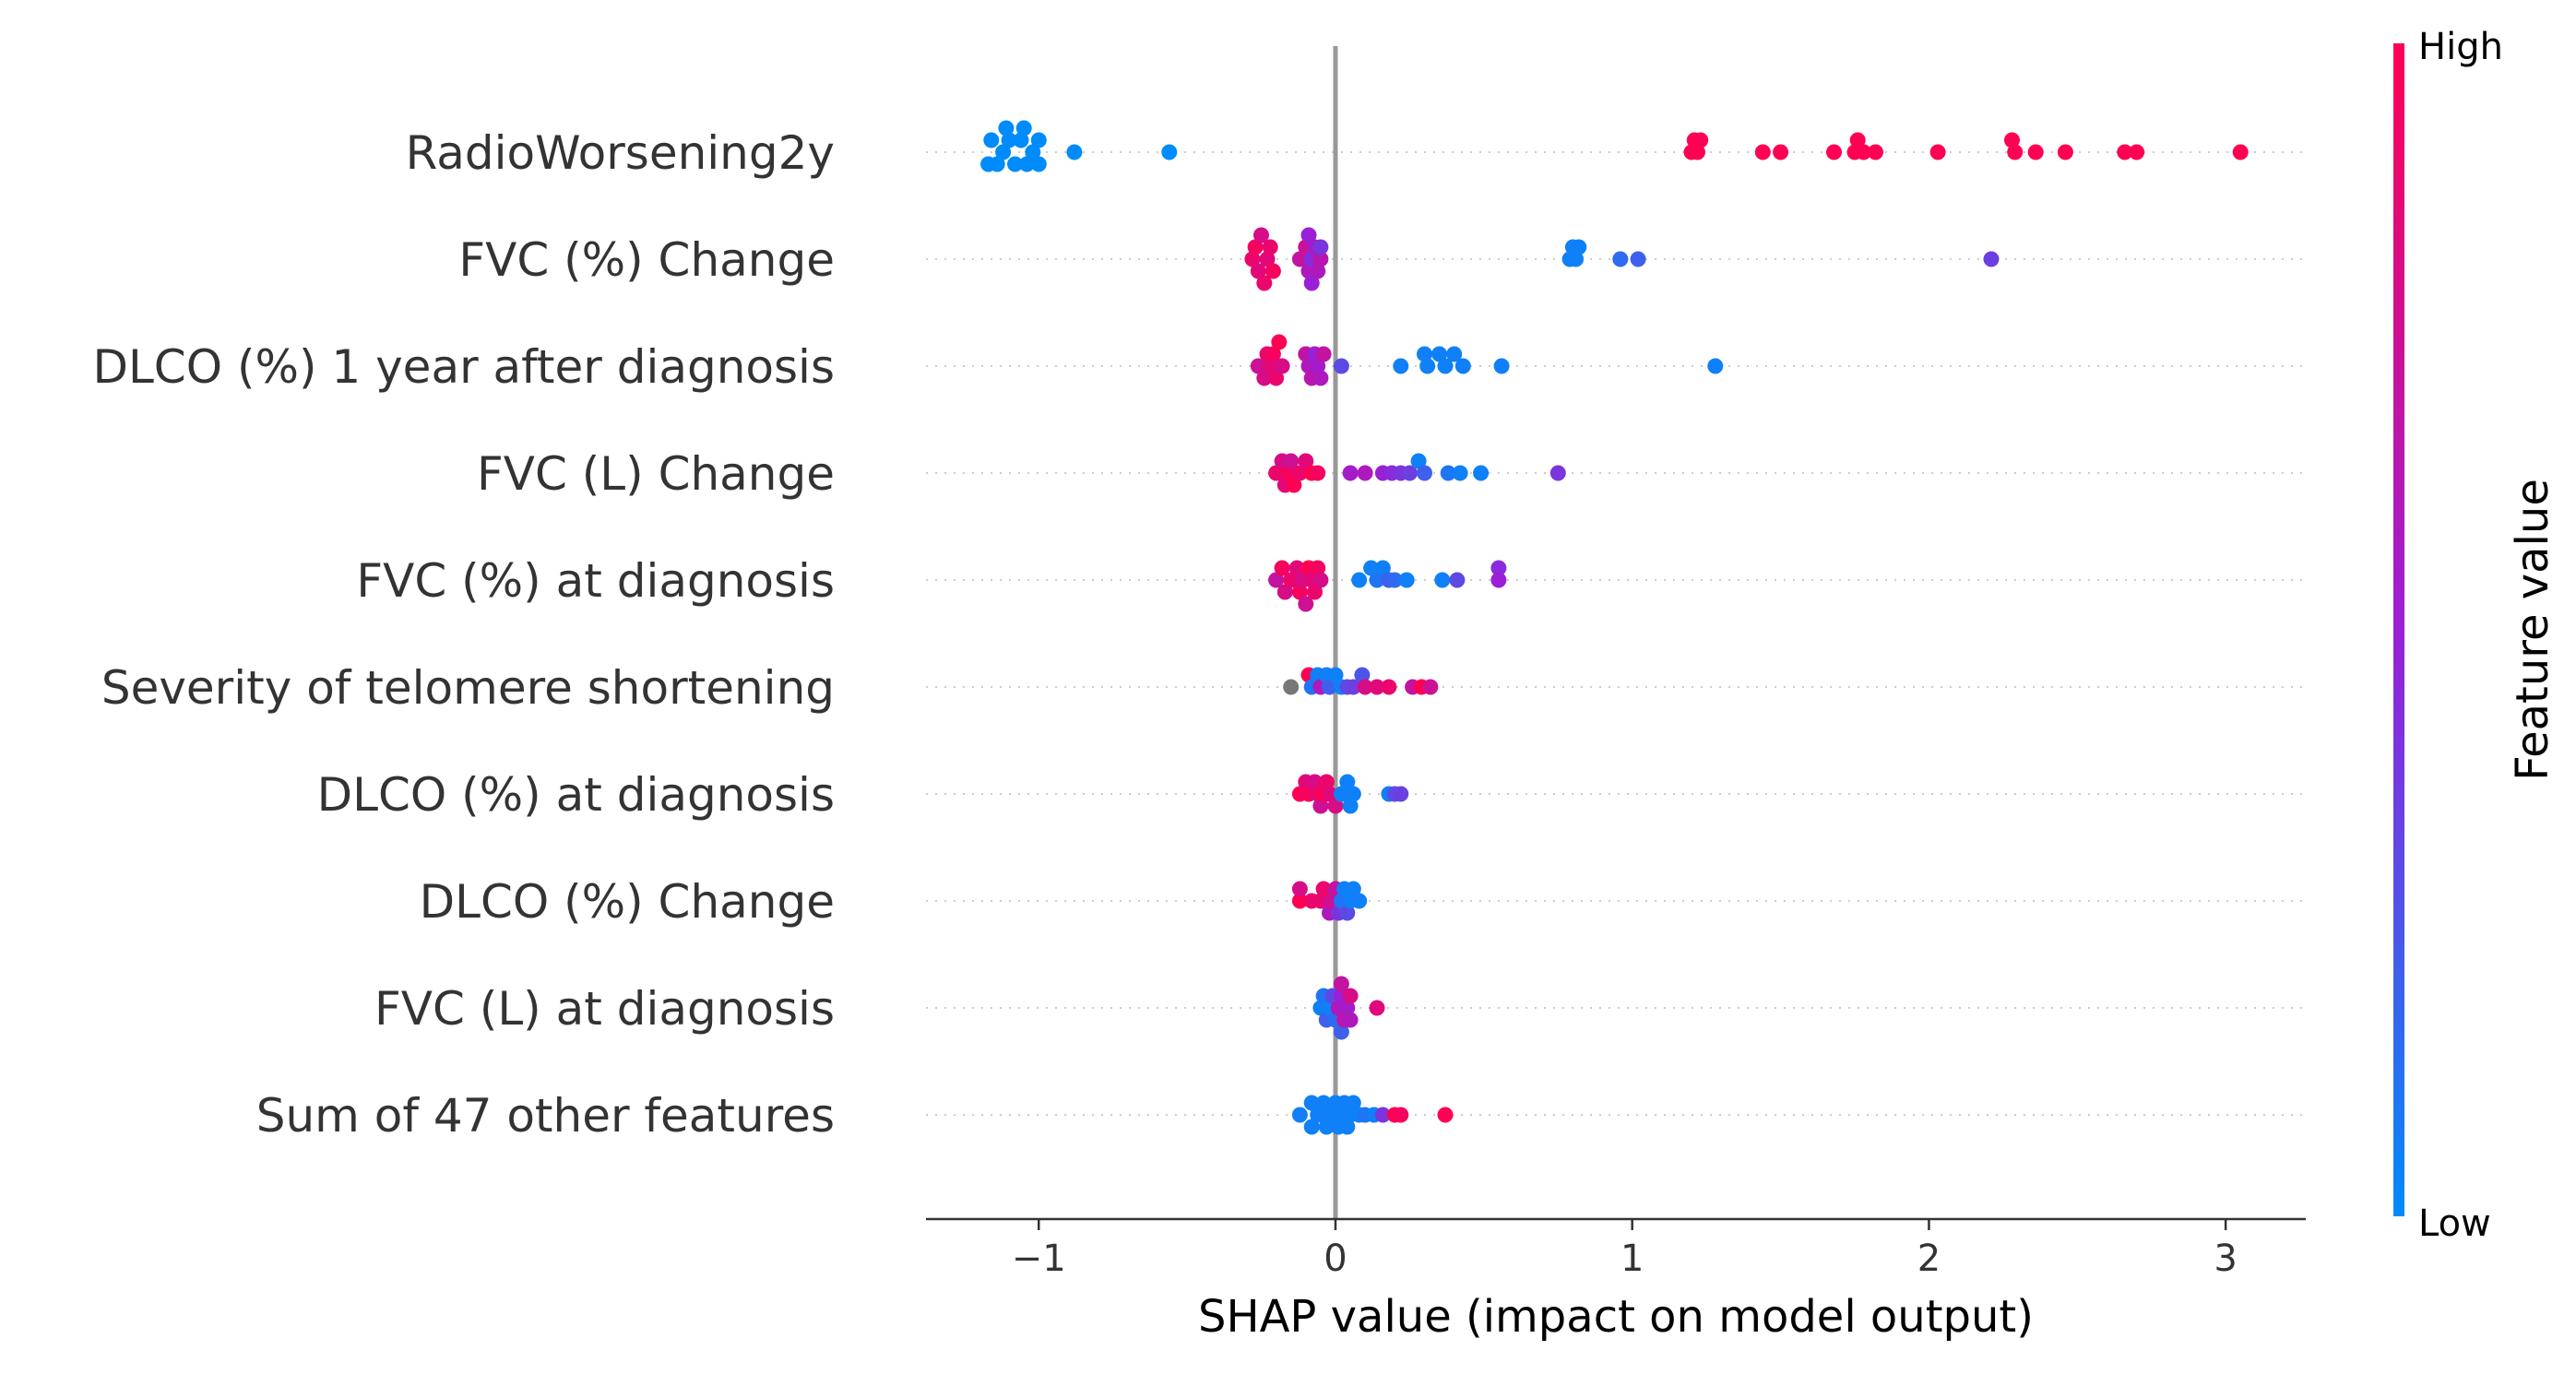  I want to click on x-axis-ticks: −1 0 1 2 3, so click(1625, 1249).